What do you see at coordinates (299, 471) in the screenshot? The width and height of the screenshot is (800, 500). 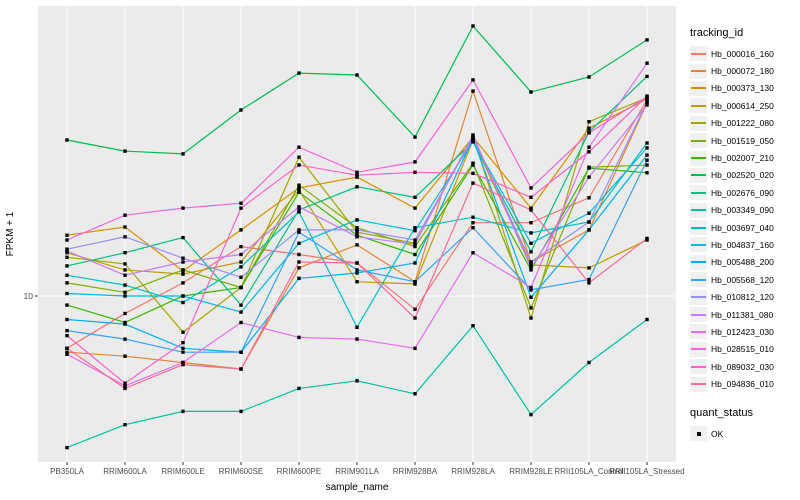 I see `x-tick-label: RRIM600PE` at bounding box center [299, 471].